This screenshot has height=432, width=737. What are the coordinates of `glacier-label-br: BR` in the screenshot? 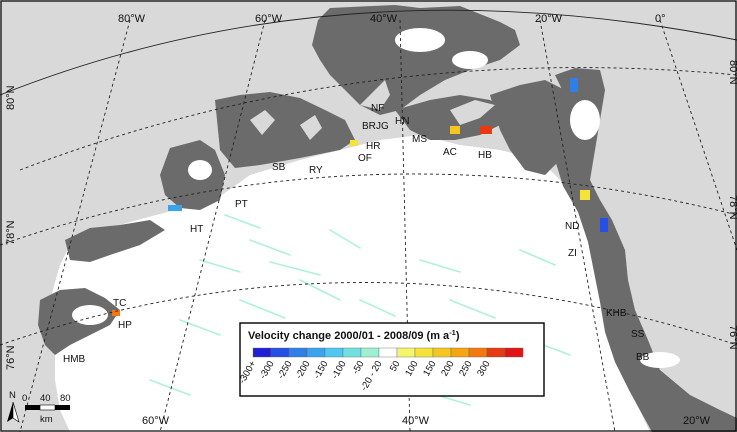 It's located at (369, 126).